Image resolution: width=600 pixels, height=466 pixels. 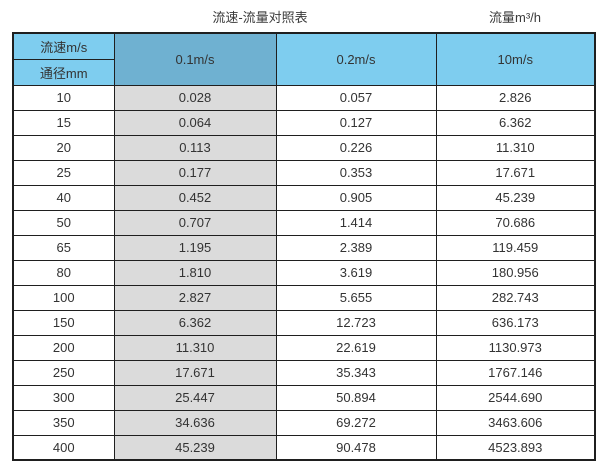 What do you see at coordinates (63, 447) in the screenshot?
I see `diameter-cell: 400` at bounding box center [63, 447].